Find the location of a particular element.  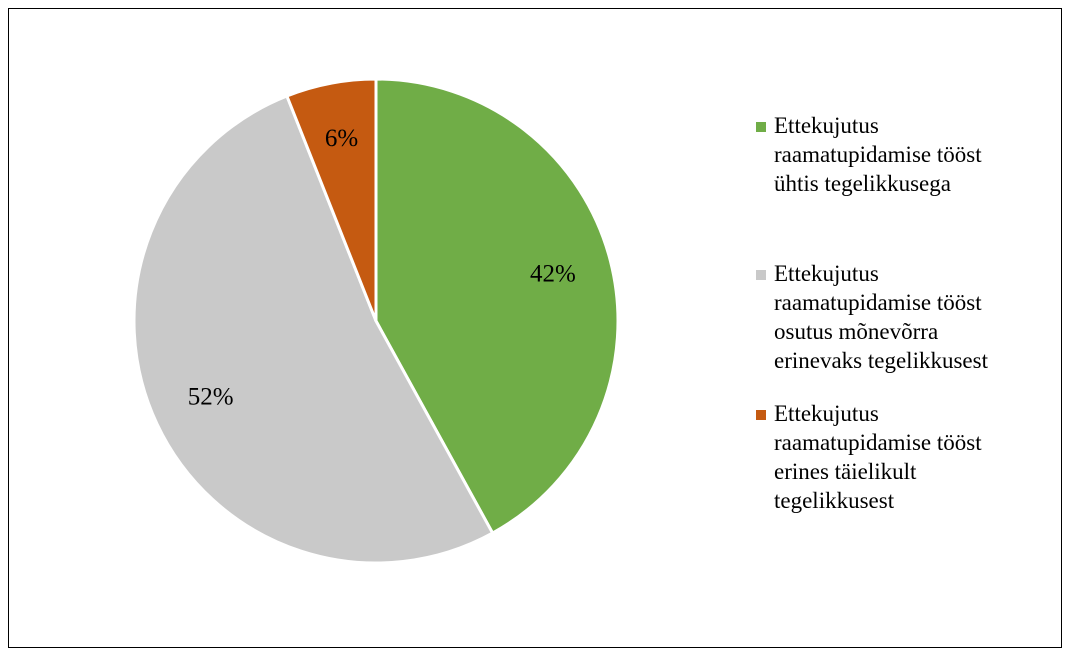

data-label-completely-different: 6% is located at coordinates (341, 138).